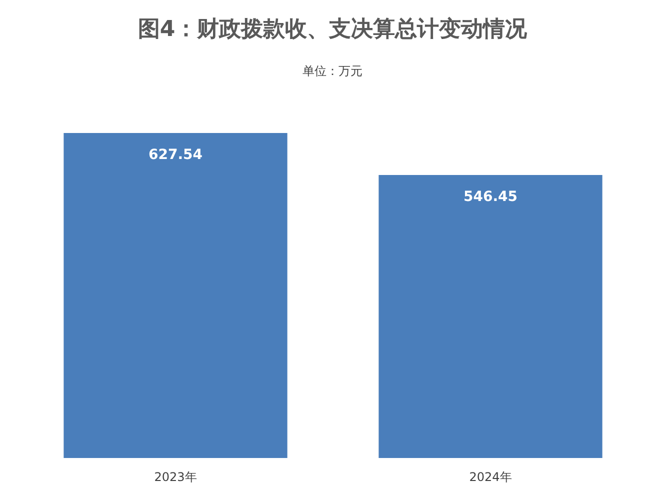 The width and height of the screenshot is (665, 499). I want to click on data-label: 627.54, so click(175, 155).